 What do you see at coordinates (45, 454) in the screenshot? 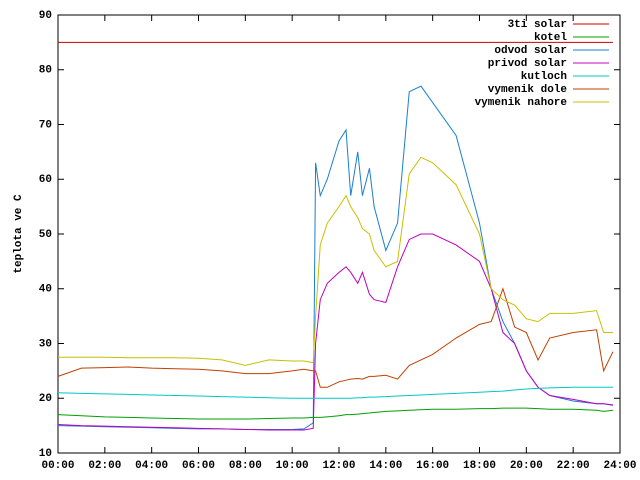
I see `y-tick-label: 10` at bounding box center [45, 454].